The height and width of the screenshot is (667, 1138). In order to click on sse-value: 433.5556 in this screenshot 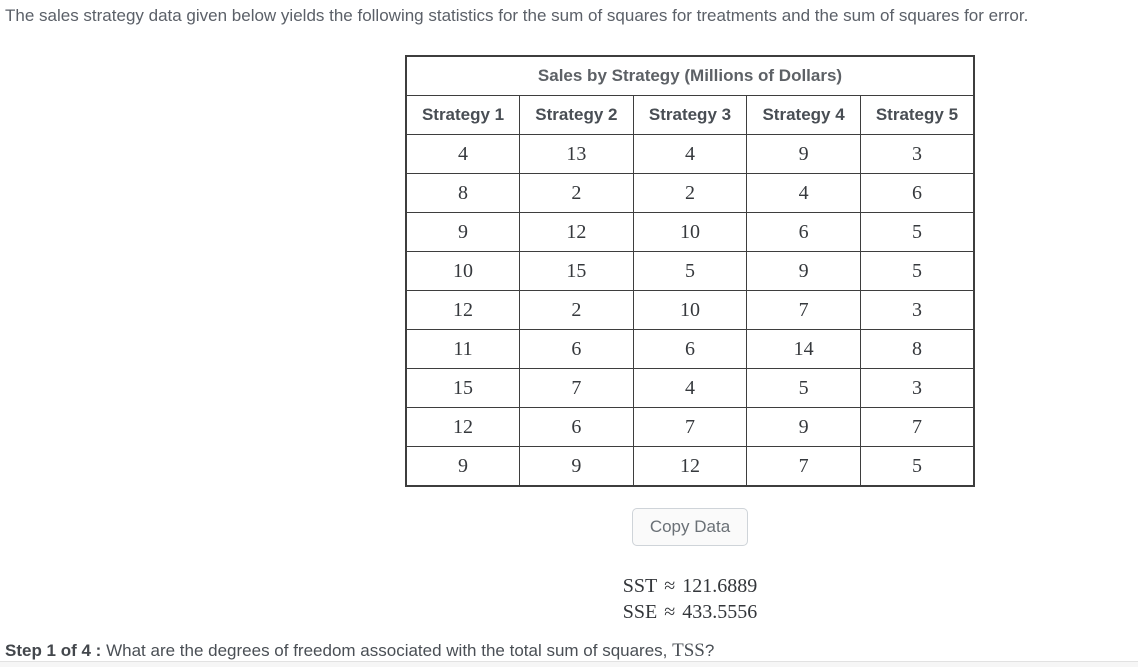, I will do `click(720, 612)`.